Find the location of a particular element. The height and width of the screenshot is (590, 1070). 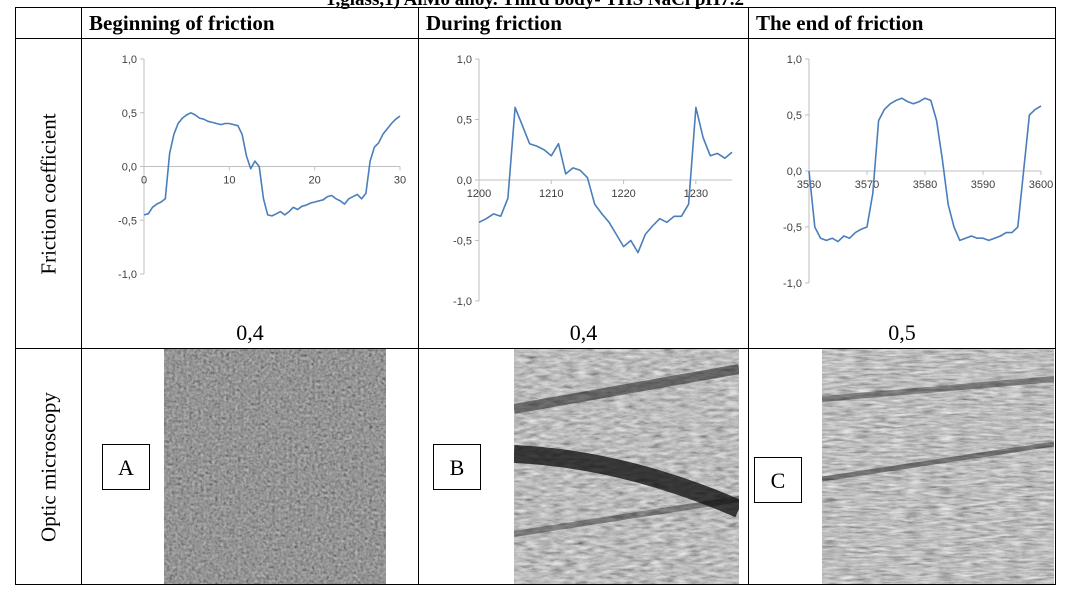

x-tick-label: 20 is located at coordinates (315, 181).